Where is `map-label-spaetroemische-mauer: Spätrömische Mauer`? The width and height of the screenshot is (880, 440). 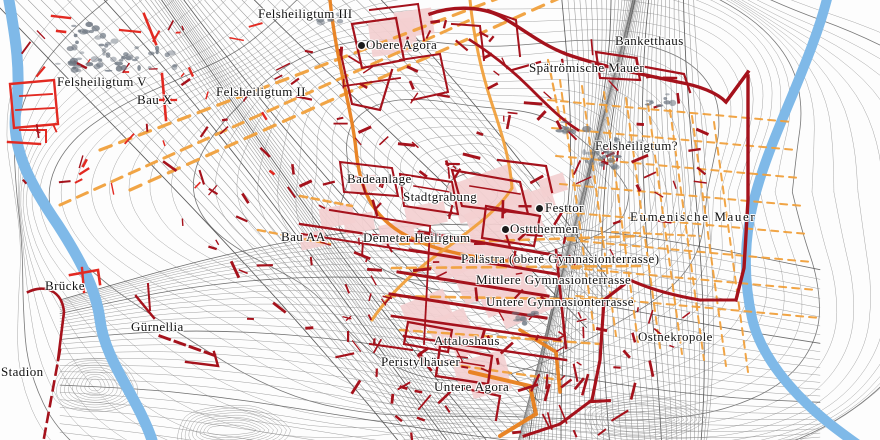 map-label-spaetroemische-mauer: Spätrömische Mauer is located at coordinates (587, 67).